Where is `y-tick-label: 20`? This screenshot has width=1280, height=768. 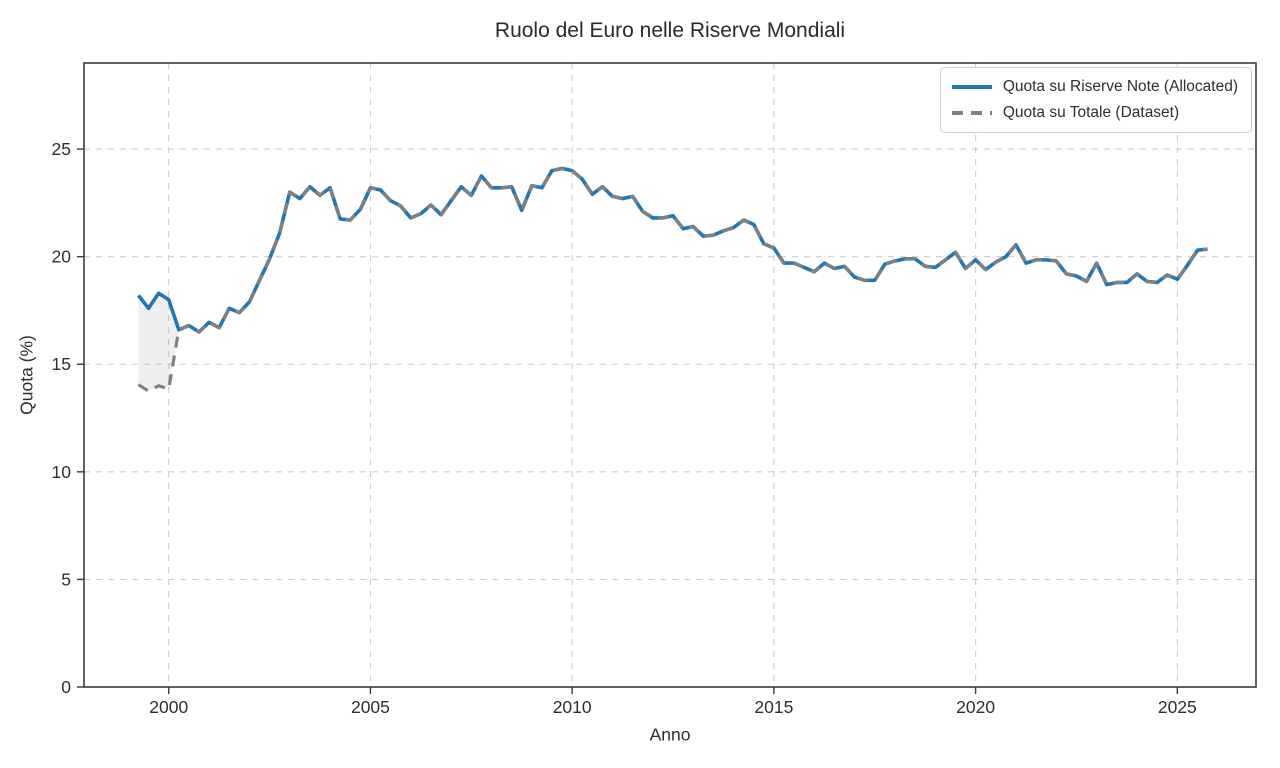 y-tick-label: 20 is located at coordinates (62, 257).